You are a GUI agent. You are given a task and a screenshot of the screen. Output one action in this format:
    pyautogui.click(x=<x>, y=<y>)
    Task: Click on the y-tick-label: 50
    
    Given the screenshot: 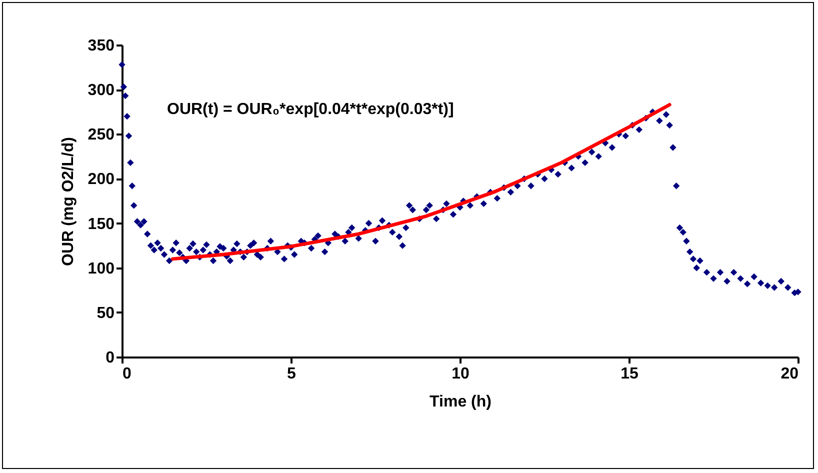 What is the action you would take?
    pyautogui.click(x=105, y=313)
    